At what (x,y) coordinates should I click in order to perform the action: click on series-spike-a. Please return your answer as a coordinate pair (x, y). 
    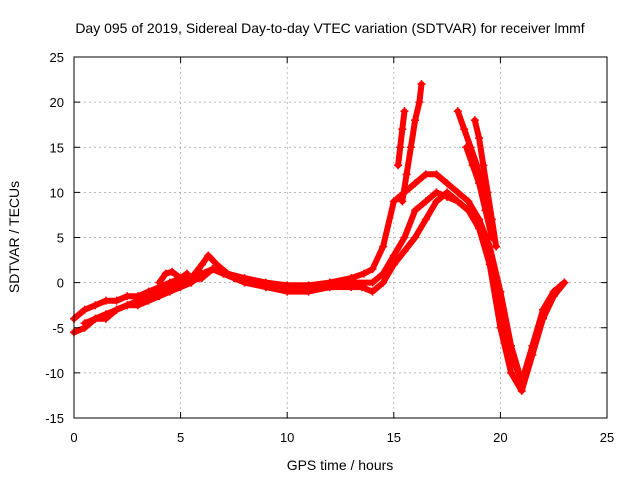
    Looking at the image, I should click on (412, 143).